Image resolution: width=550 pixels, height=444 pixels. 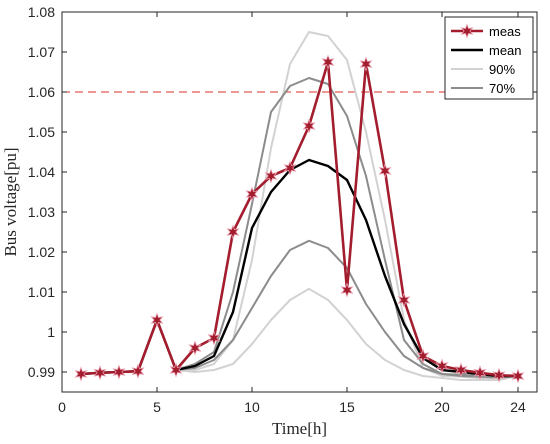 I want to click on y-tick-label: 1.03, so click(x=41, y=212).